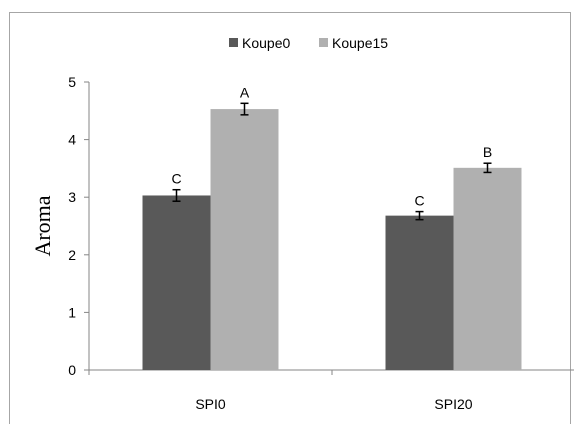  What do you see at coordinates (72, 82) in the screenshot?
I see `y-tick-label: 5` at bounding box center [72, 82].